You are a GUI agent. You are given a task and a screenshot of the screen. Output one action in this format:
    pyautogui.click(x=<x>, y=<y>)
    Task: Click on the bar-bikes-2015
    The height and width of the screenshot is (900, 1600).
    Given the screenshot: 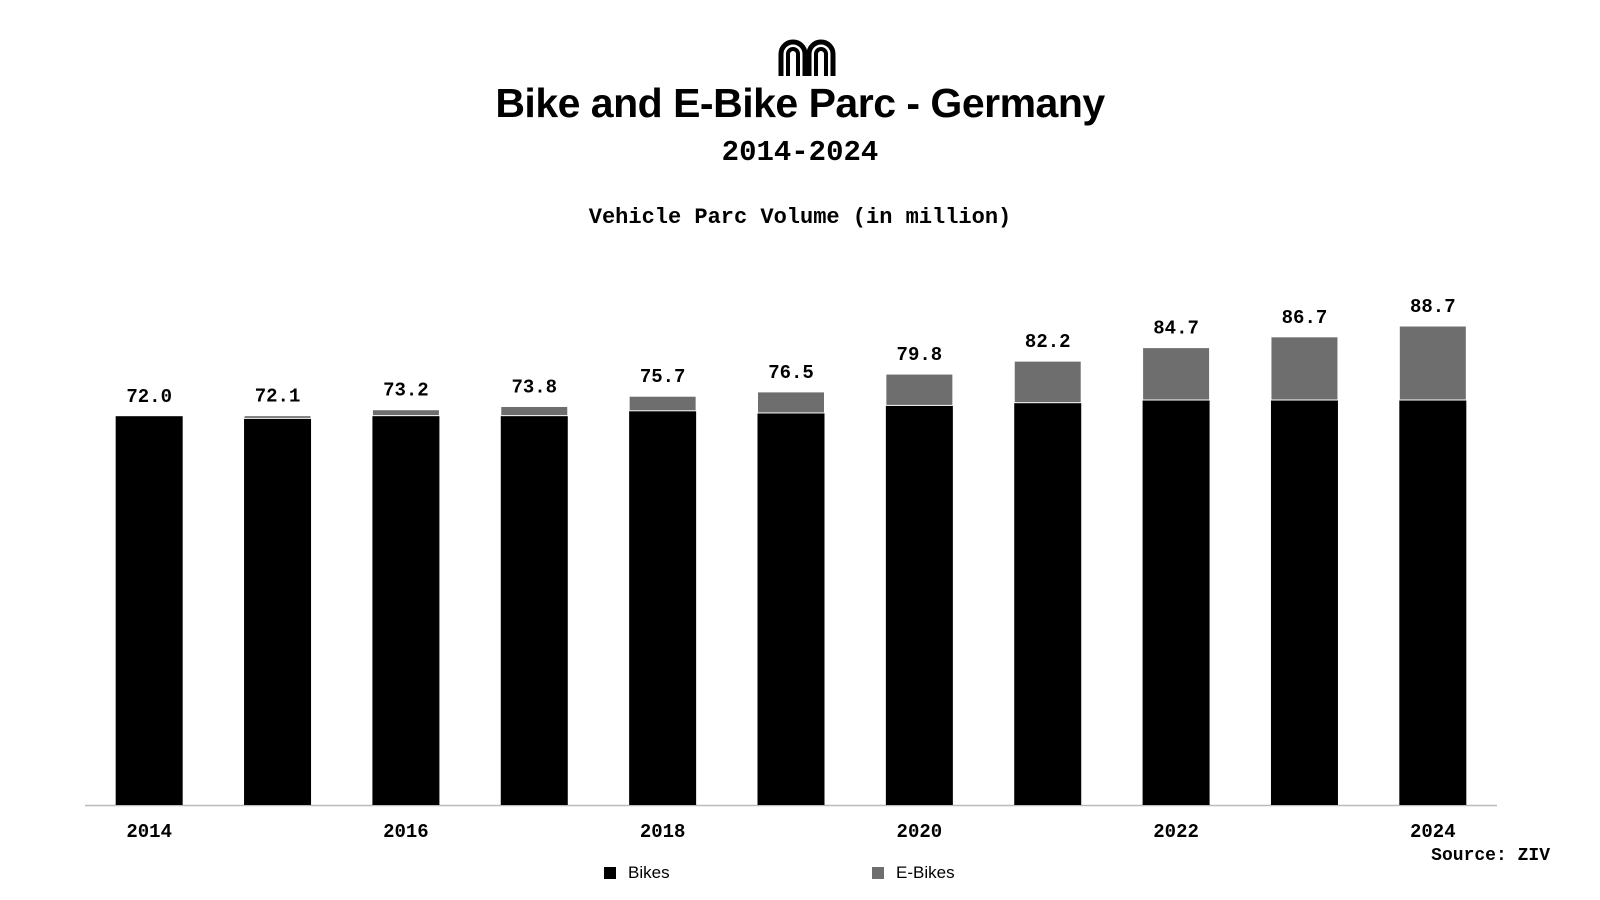 What is the action you would take?
    pyautogui.click(x=278, y=611)
    